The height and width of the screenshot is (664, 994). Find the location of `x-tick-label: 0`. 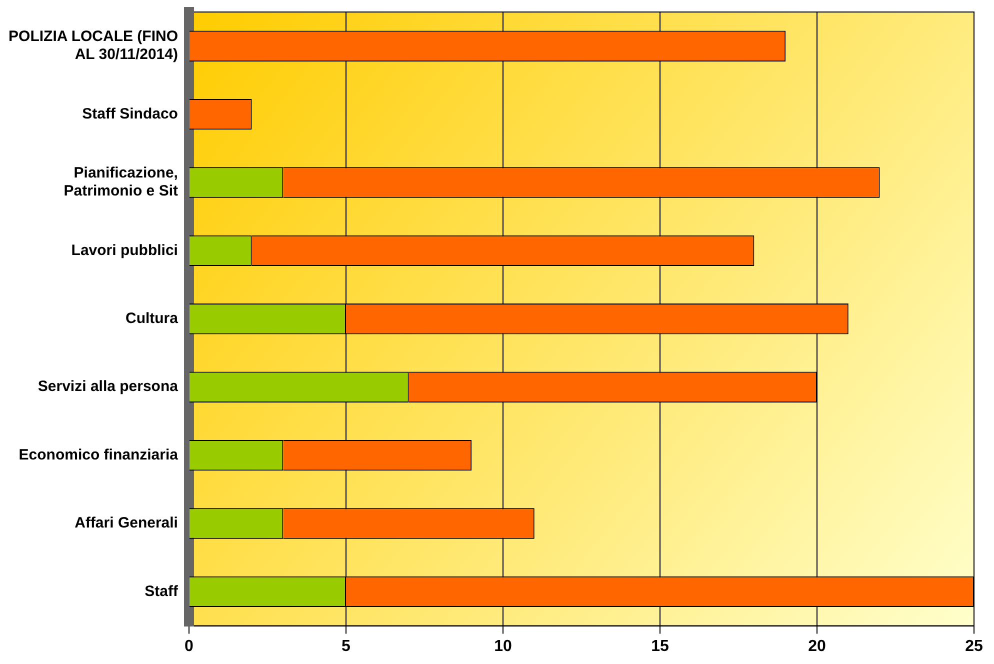

x-tick-label: 0 is located at coordinates (189, 646).